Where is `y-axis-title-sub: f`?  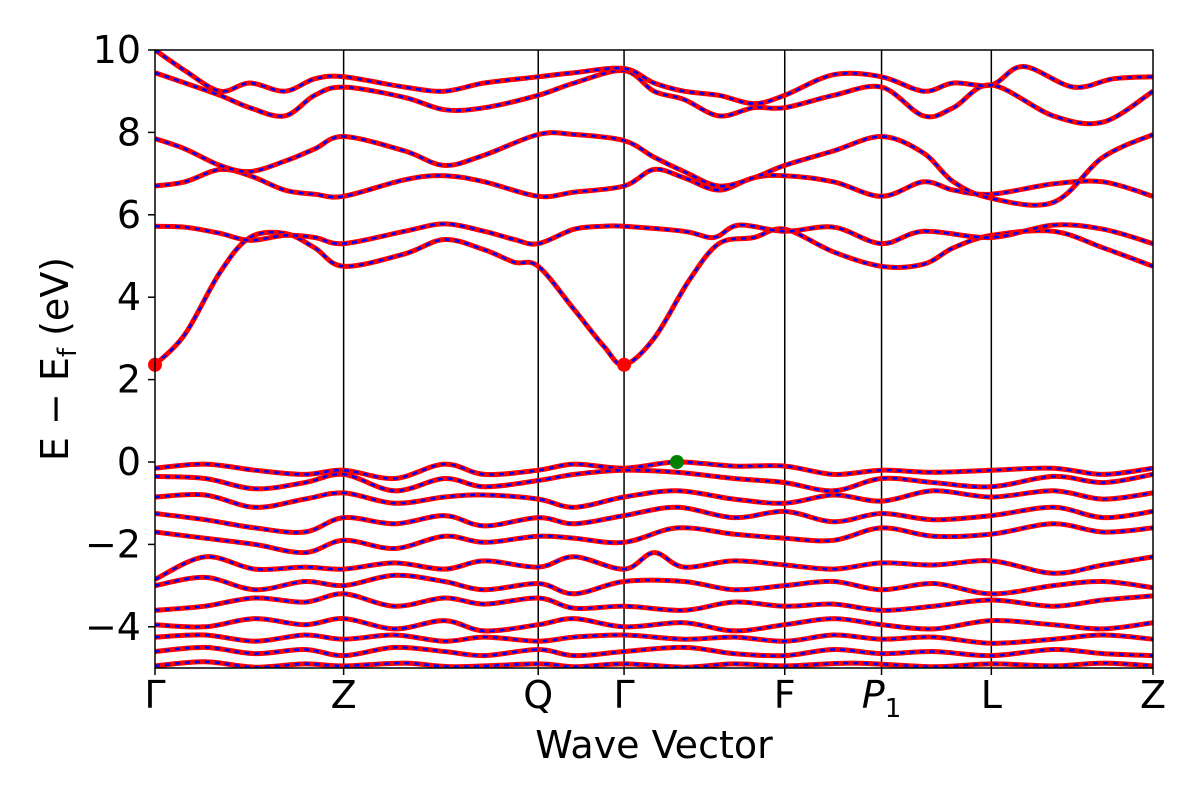
y-axis-title-sub: f is located at coordinates (68, 352).